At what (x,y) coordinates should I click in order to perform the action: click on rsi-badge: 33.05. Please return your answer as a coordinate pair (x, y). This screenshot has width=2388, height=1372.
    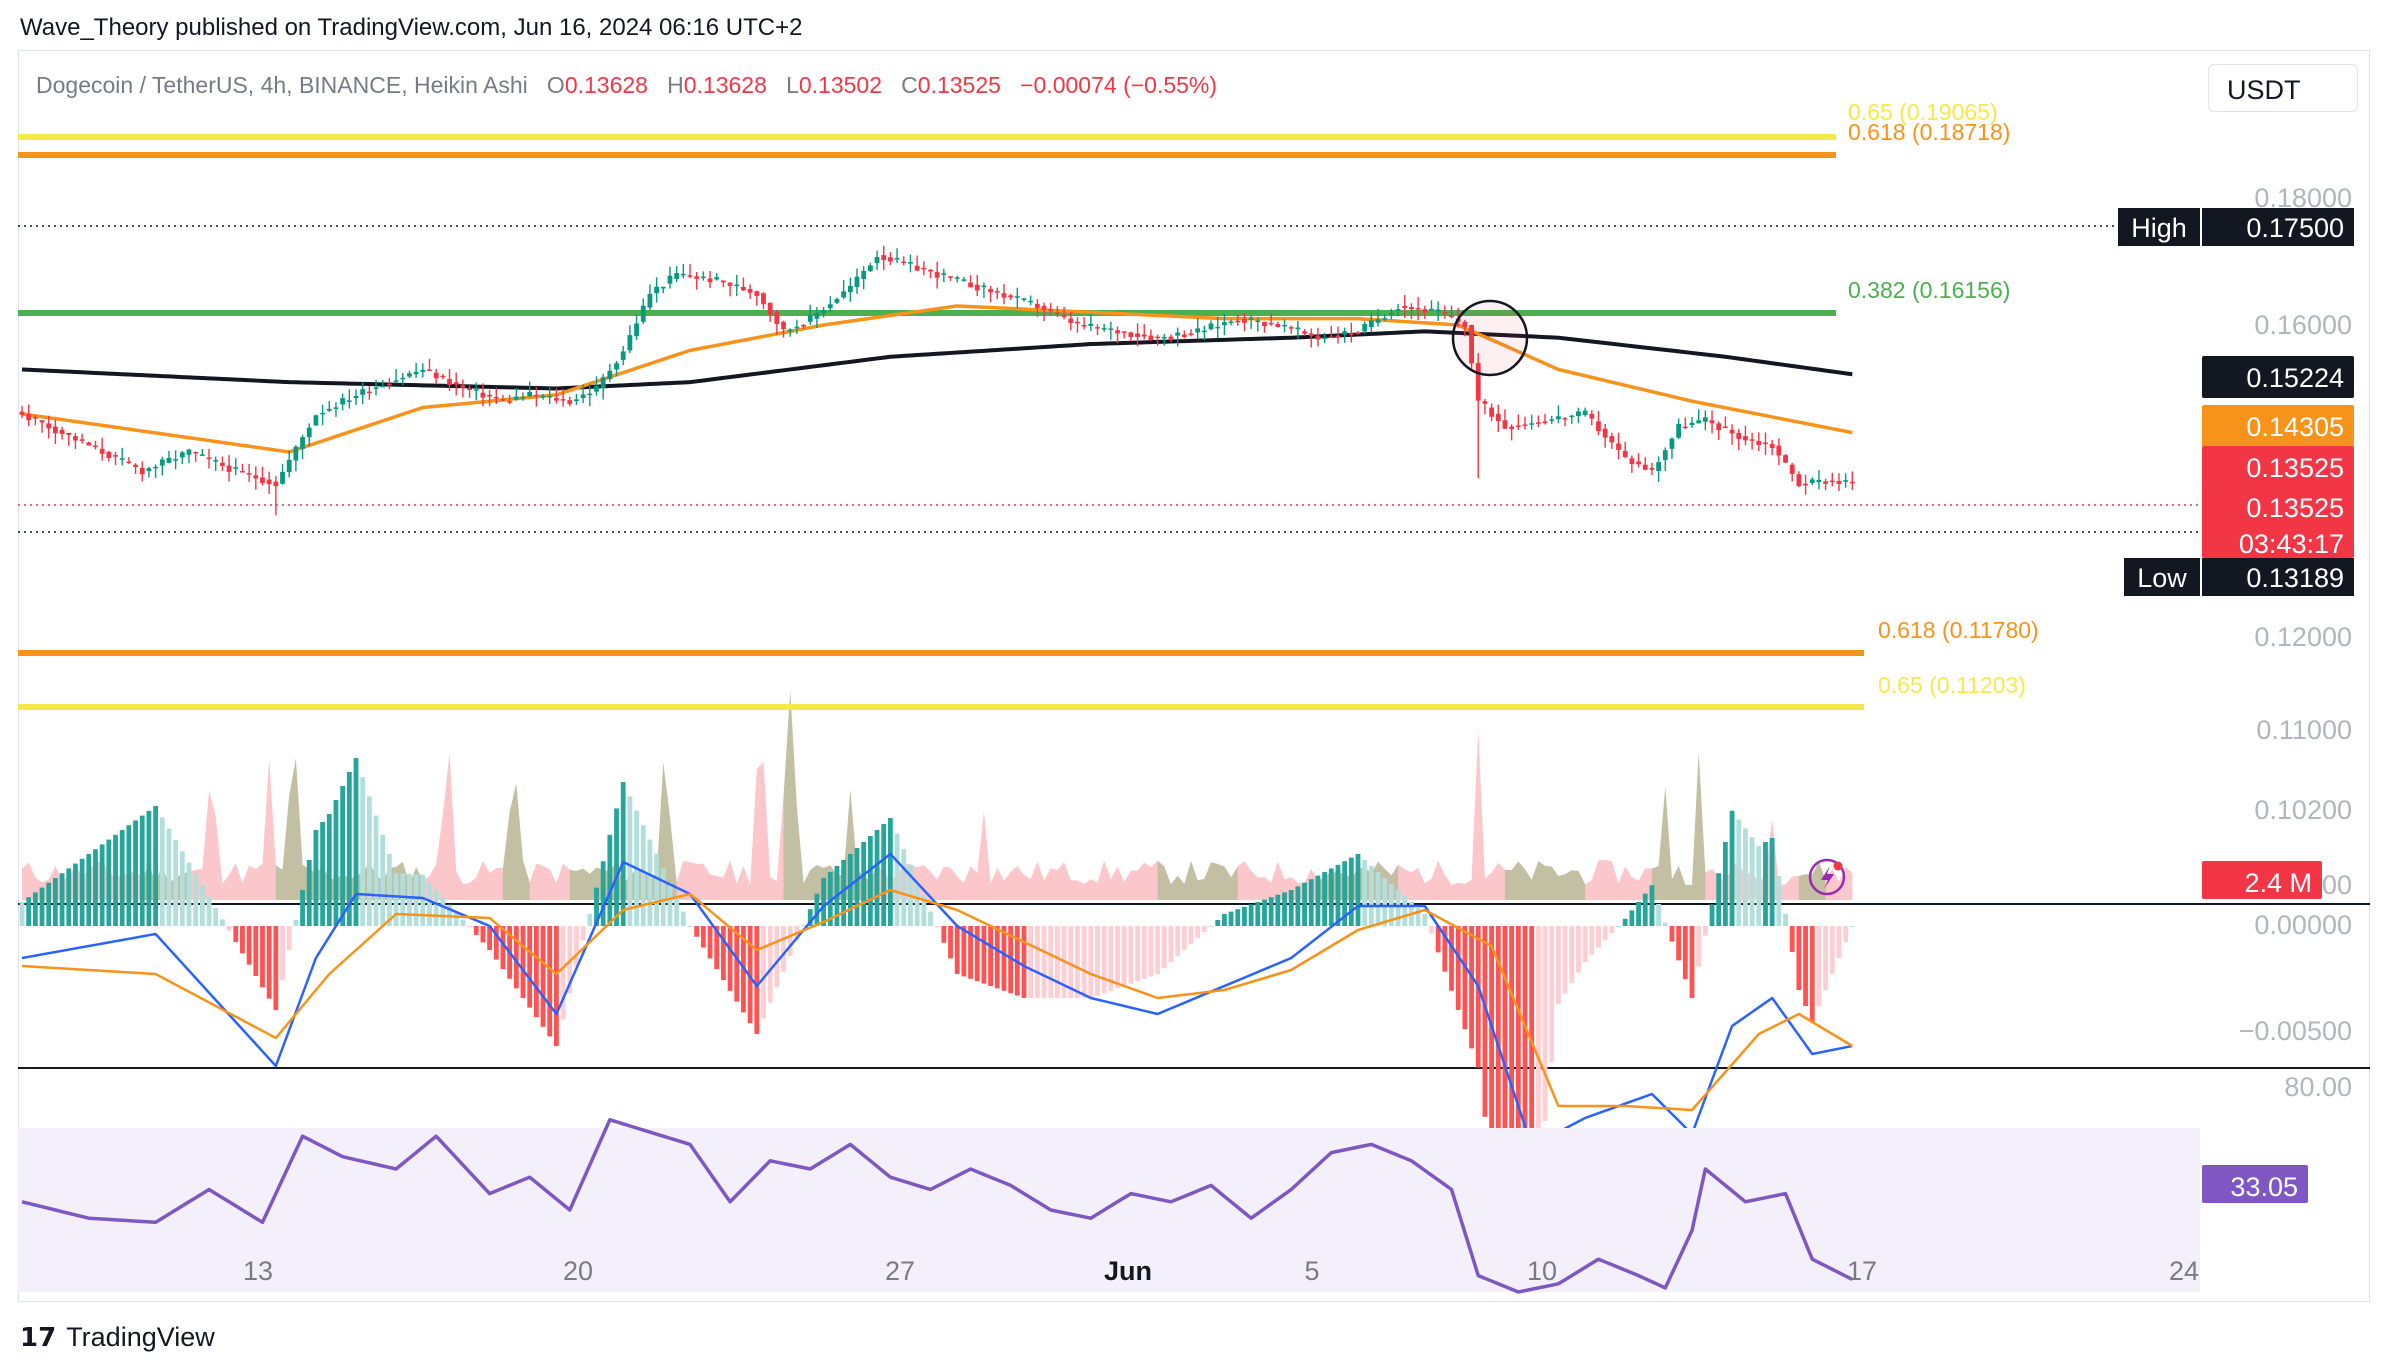
    Looking at the image, I should click on (2255, 1184).